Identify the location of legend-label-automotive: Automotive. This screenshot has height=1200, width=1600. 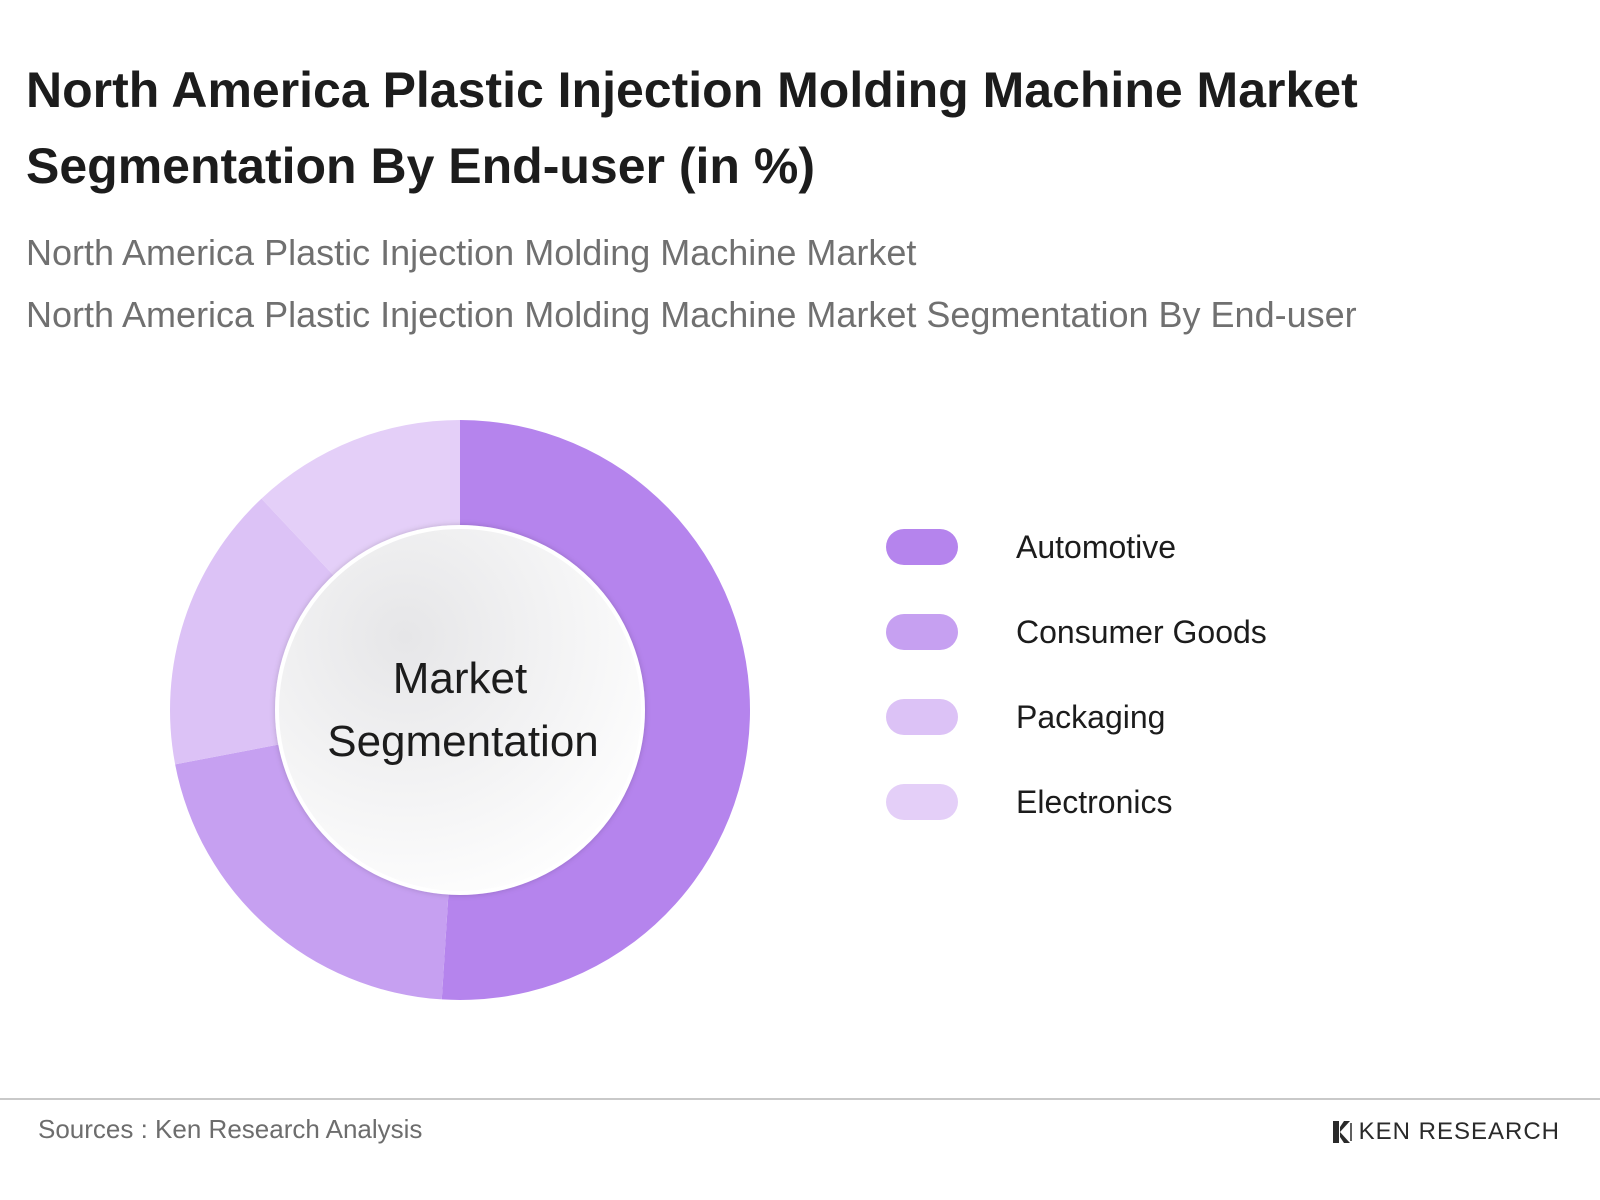
(1096, 547).